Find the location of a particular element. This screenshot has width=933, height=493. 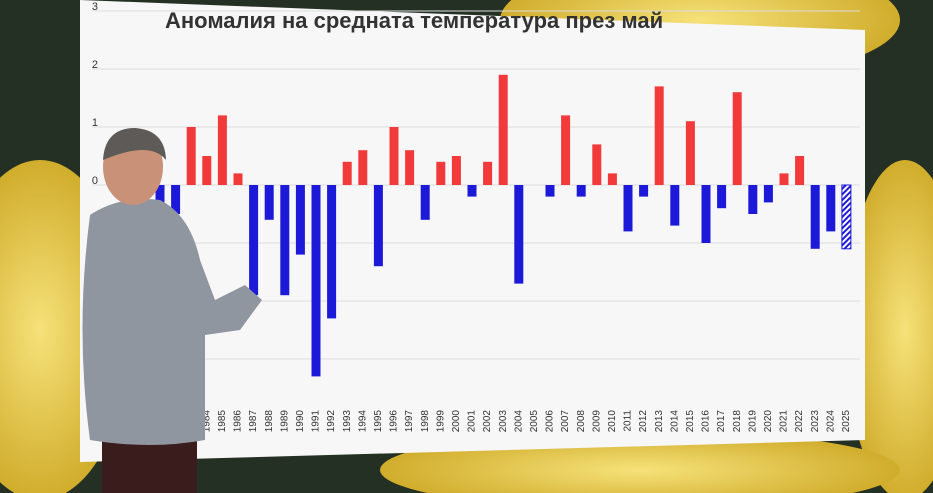

x-tick-label: 1993 is located at coordinates (347, 421).